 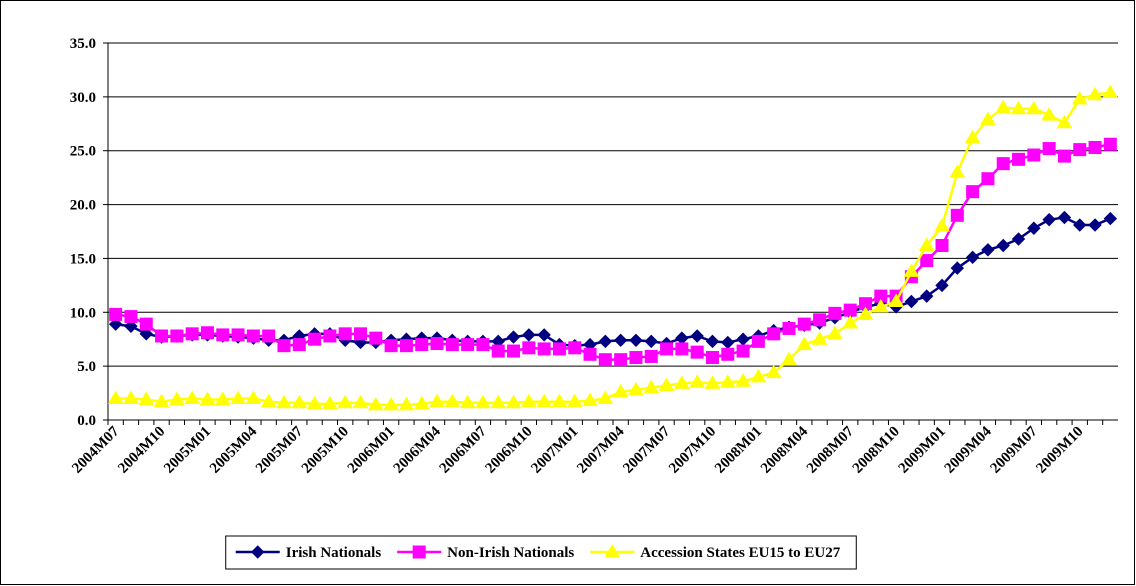 I want to click on y-tick-label: 20.0, so click(x=83, y=206).